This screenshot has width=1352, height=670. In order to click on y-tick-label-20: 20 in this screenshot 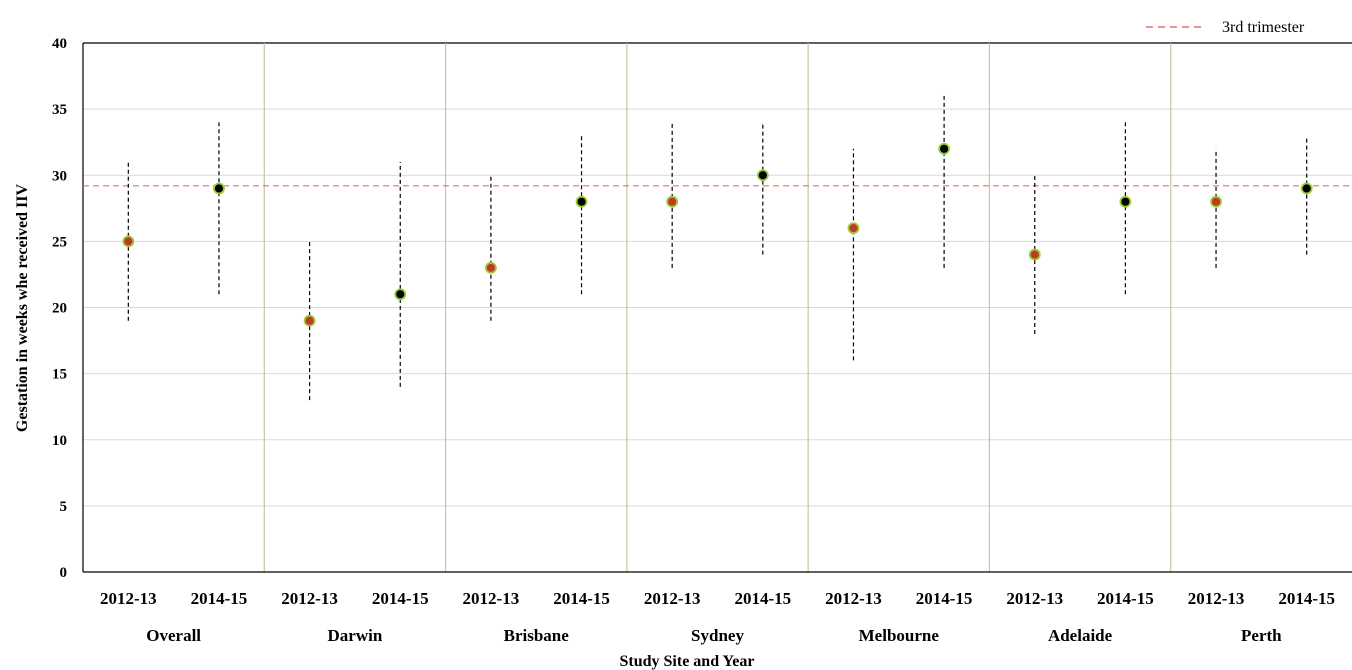, I will do `click(59, 309)`.